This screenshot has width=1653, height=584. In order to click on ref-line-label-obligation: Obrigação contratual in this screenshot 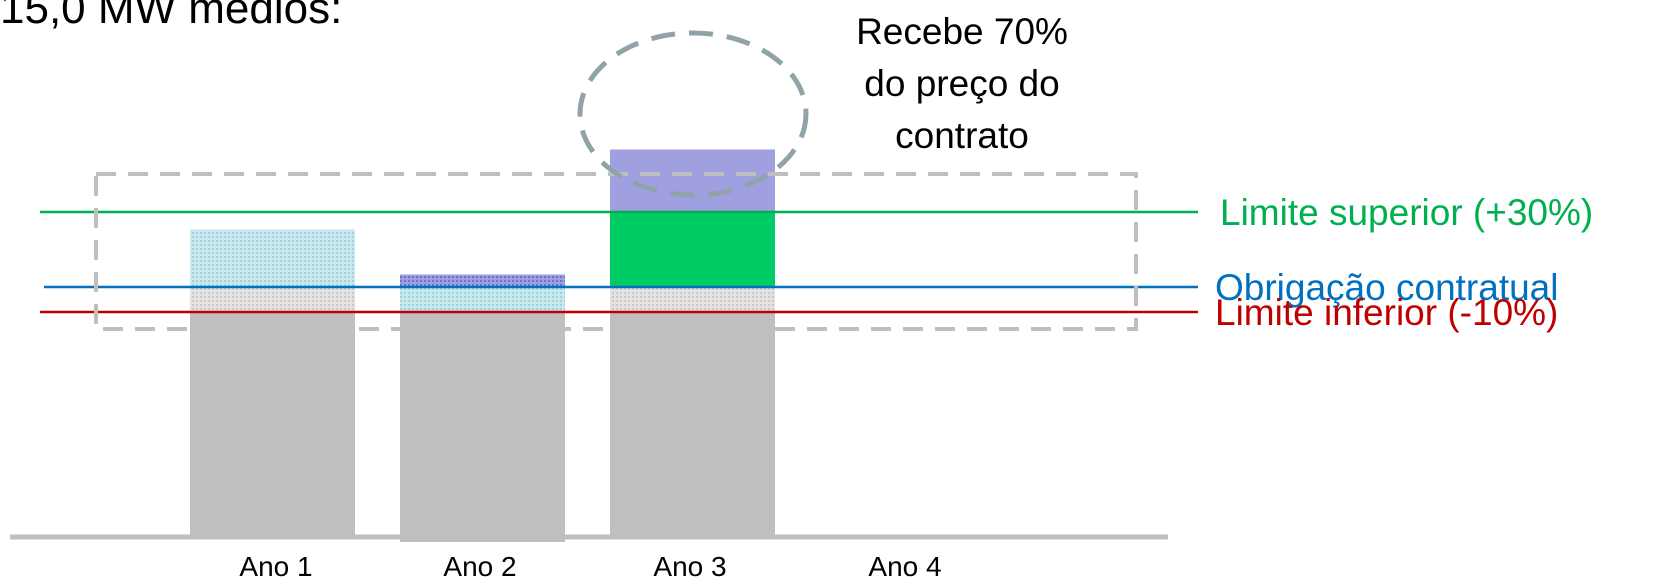, I will do `click(1386, 287)`.